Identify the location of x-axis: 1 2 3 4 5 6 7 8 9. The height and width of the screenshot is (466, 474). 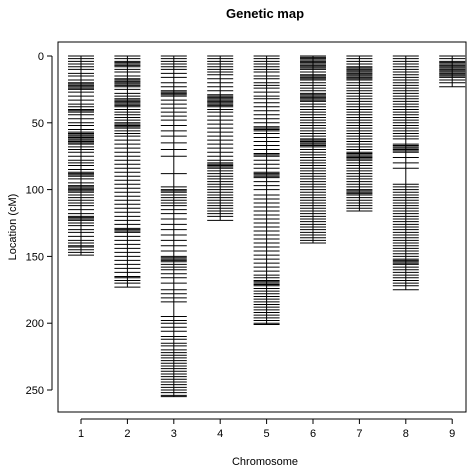
(266, 429).